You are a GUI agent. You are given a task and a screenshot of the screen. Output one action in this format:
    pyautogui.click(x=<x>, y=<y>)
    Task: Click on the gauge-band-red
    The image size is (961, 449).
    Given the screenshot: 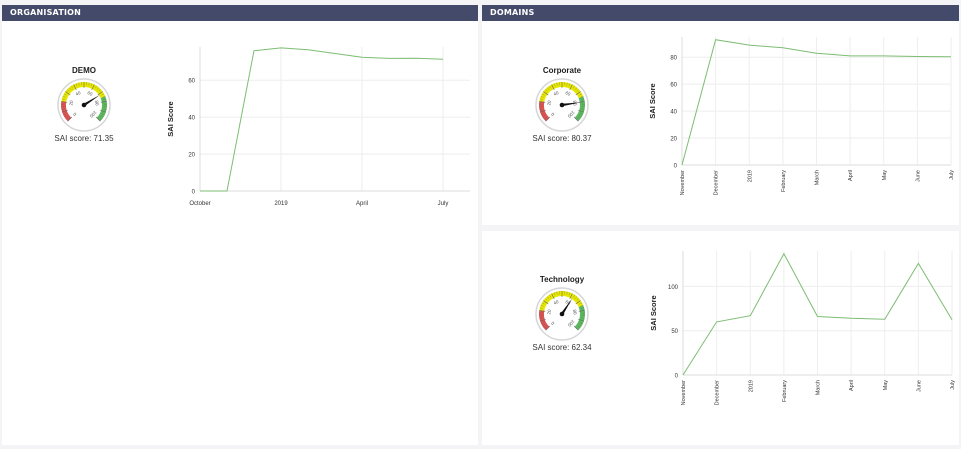 What is the action you would take?
    pyautogui.click(x=544, y=111)
    